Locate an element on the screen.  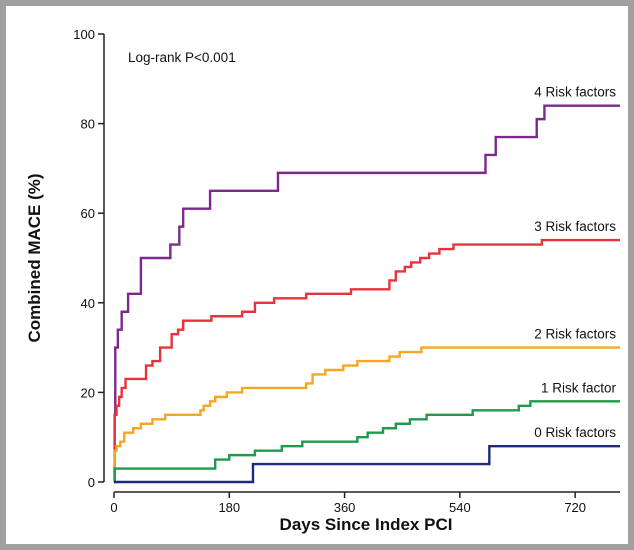
y-tick-label: 60 is located at coordinates (88, 213).